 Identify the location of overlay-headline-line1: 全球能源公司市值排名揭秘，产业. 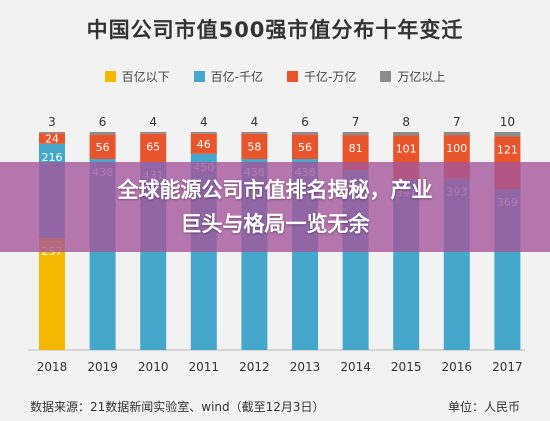
(275, 190).